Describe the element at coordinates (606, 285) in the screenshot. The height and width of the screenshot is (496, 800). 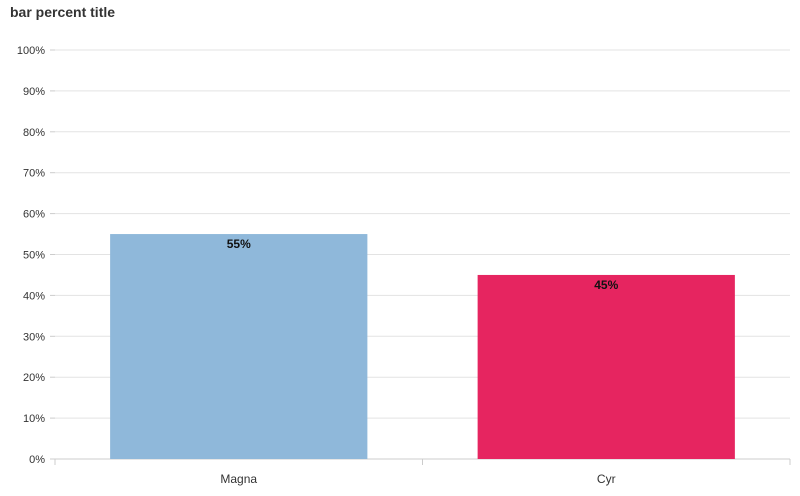
I see `data-label: 45%` at that location.